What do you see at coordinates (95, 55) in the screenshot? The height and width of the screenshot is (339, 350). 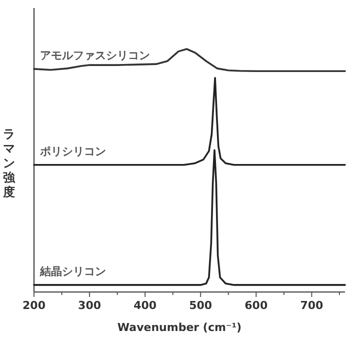 I see `series-label: アモルファスシリコン` at bounding box center [95, 55].